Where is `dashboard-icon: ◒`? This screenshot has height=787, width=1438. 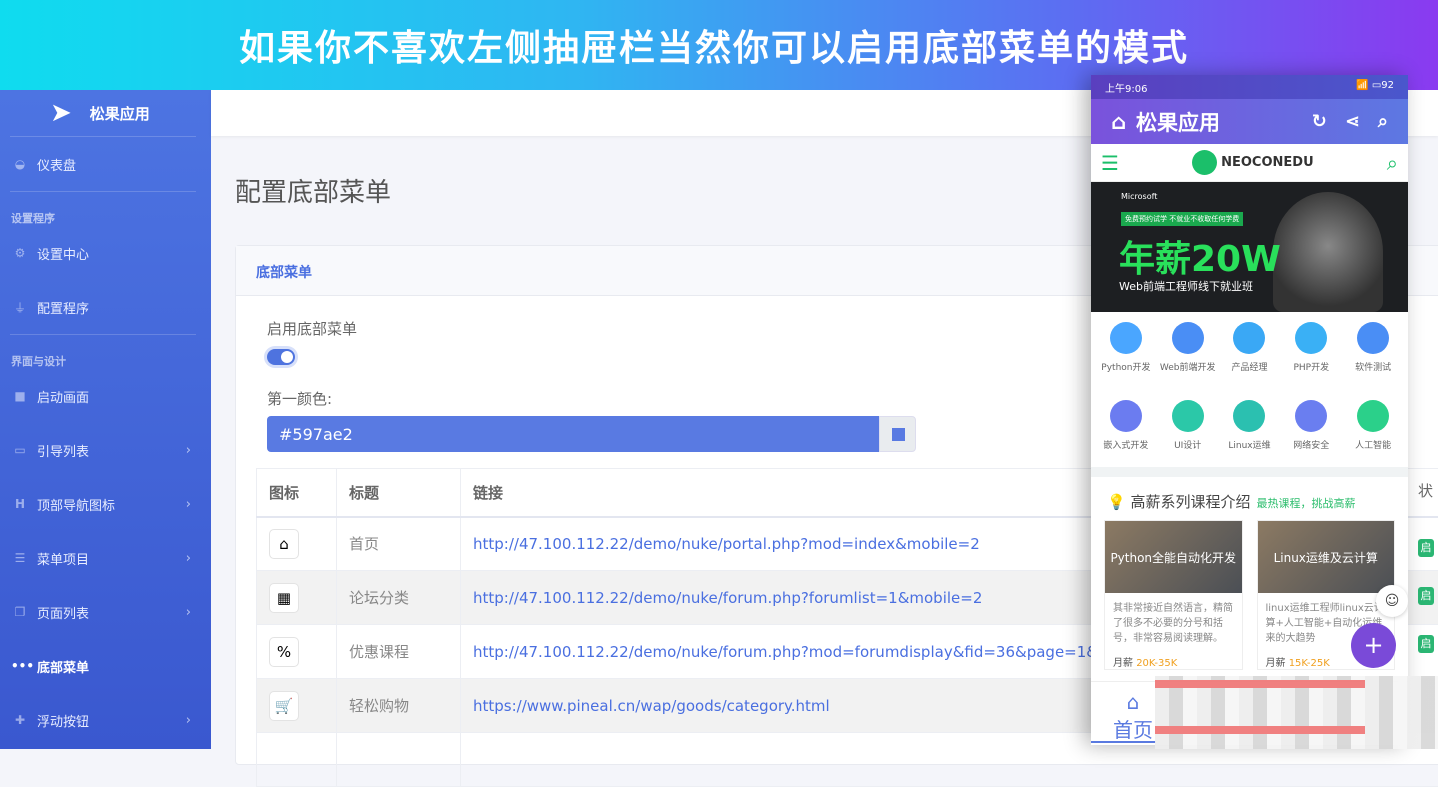
dashboard-icon: ◒ is located at coordinates (20, 164).